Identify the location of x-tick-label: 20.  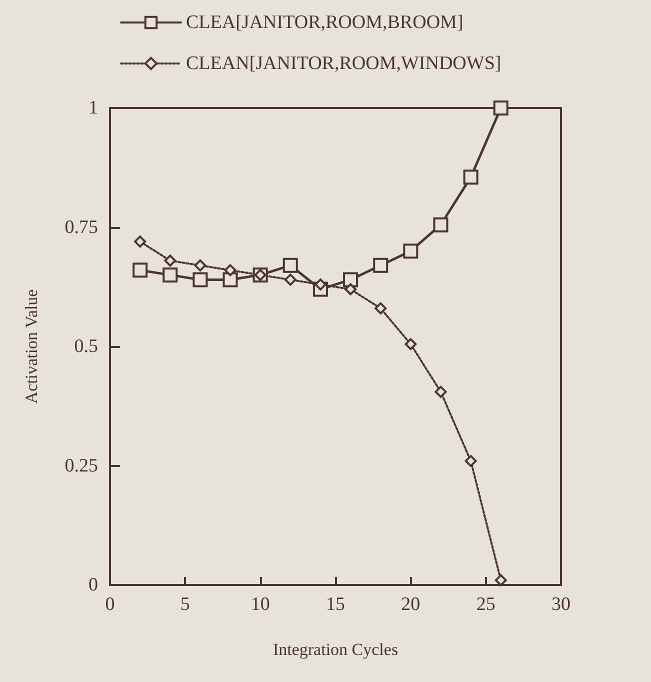
(410, 604).